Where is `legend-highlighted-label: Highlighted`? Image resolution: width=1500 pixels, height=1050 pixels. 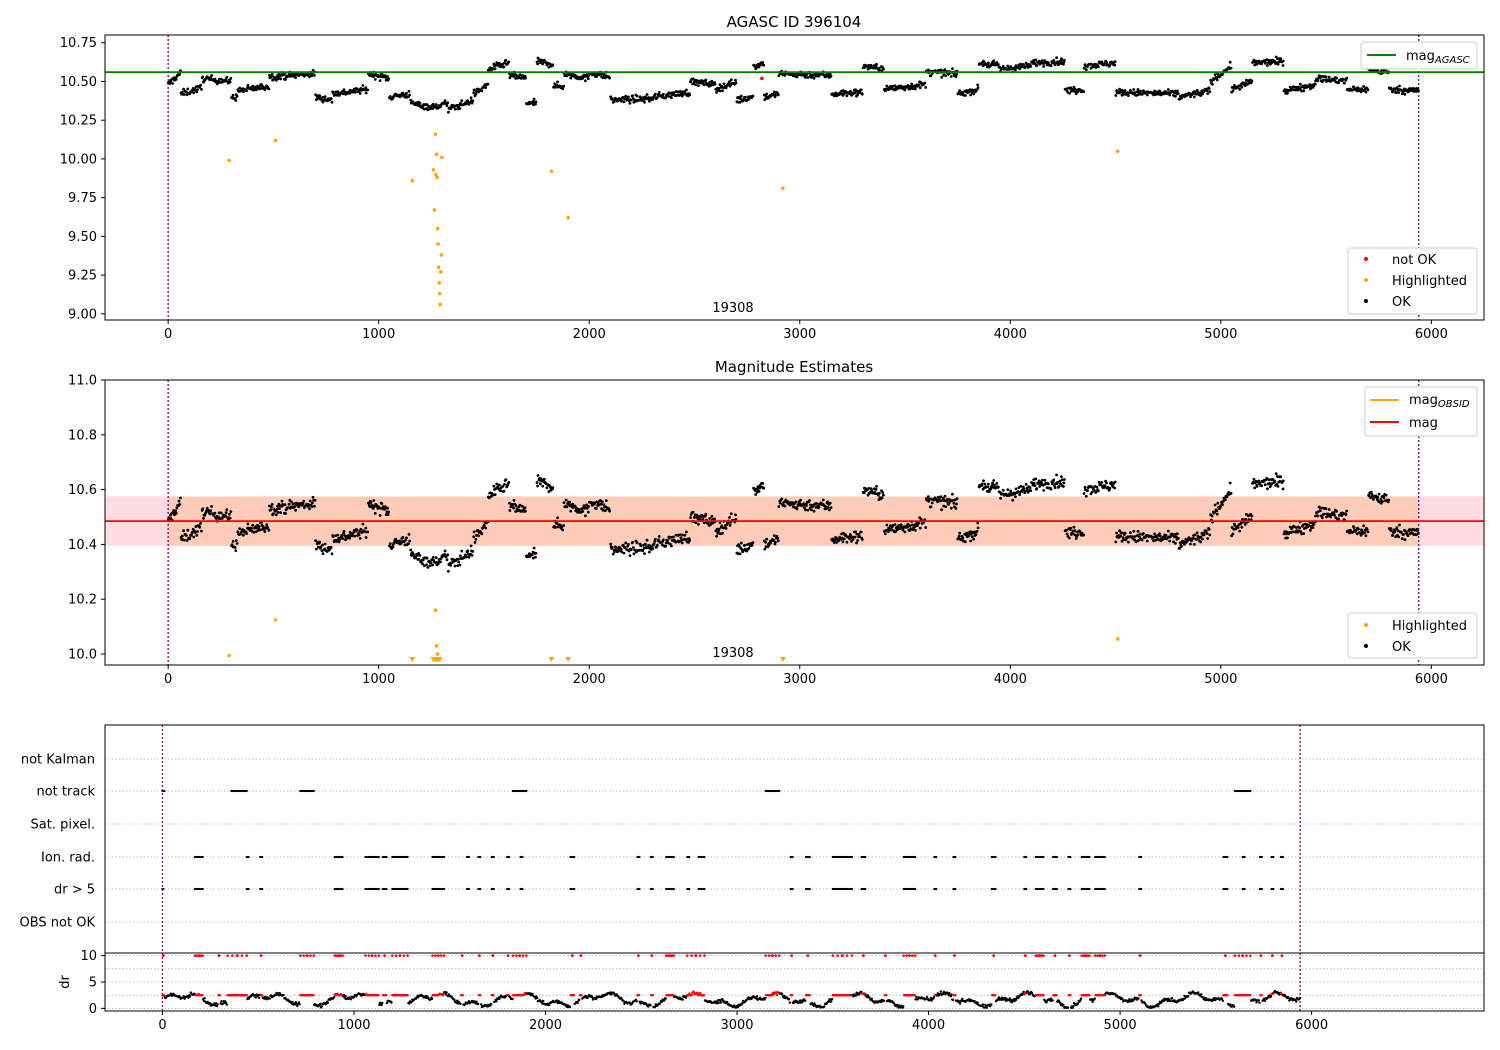 legend-highlighted-label: Highlighted is located at coordinates (1429, 281).